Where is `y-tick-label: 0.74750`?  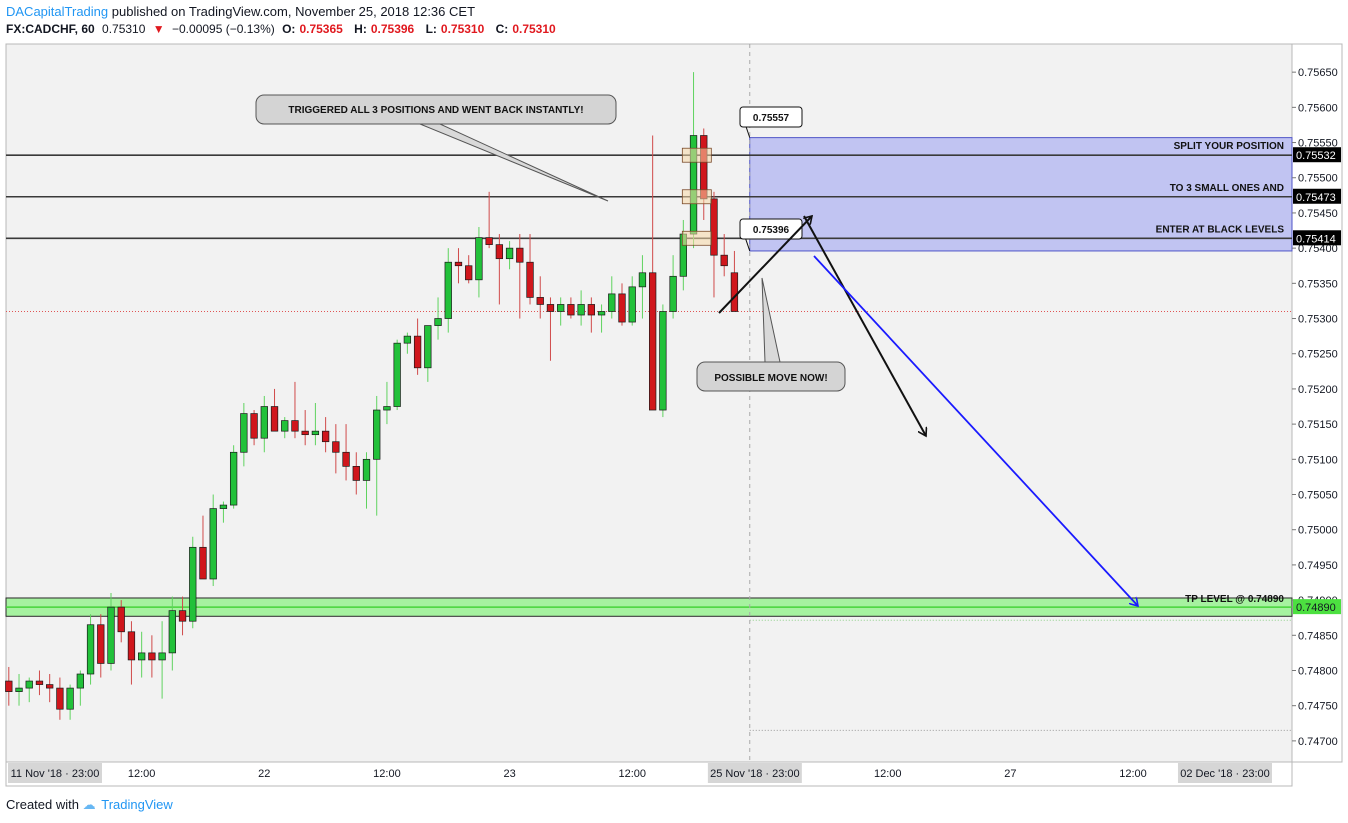
y-tick-label: 0.74750 is located at coordinates (1318, 707).